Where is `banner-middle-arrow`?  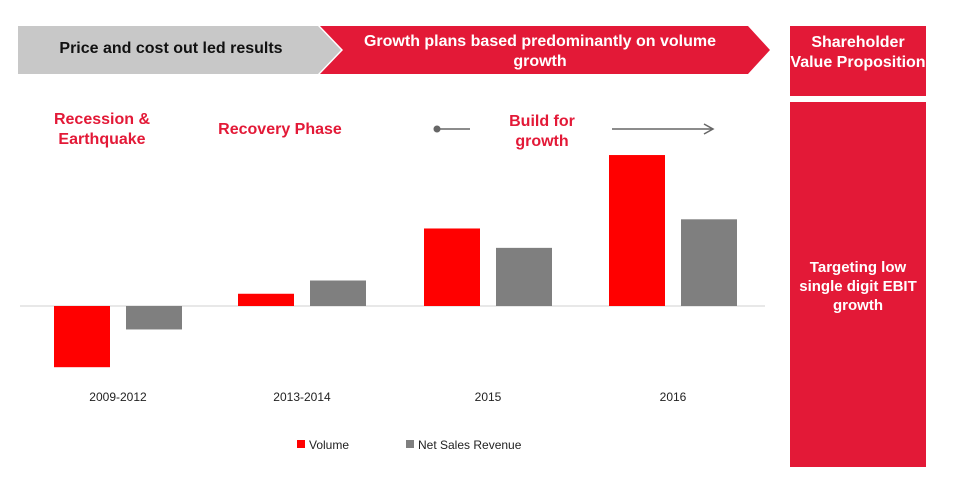 banner-middle-arrow is located at coordinates (545, 50).